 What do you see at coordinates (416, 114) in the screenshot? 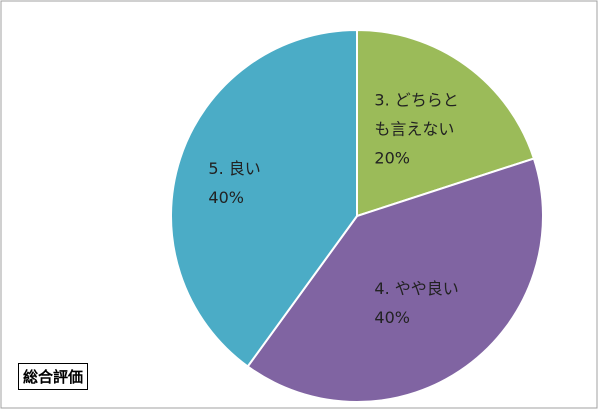
I see `slice-name: 3. どちらとも言えない` at bounding box center [416, 114].